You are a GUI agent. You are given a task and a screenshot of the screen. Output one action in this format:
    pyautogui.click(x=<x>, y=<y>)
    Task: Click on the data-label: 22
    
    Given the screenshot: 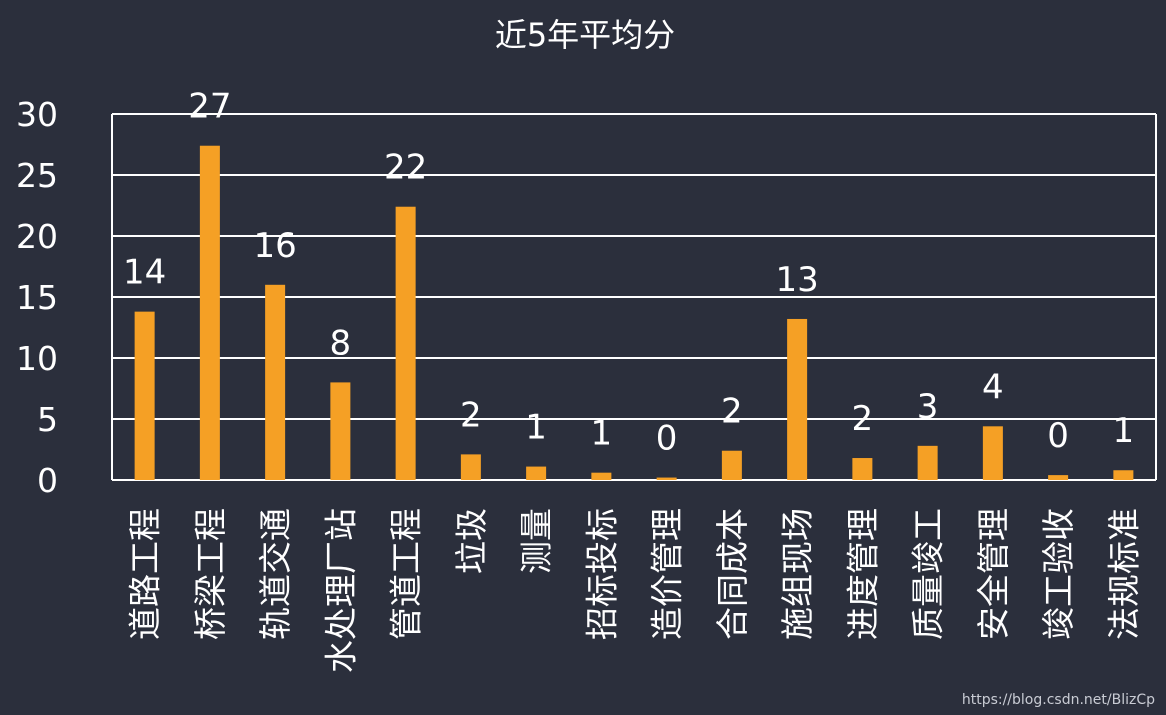 What is the action you would take?
    pyautogui.click(x=405, y=168)
    